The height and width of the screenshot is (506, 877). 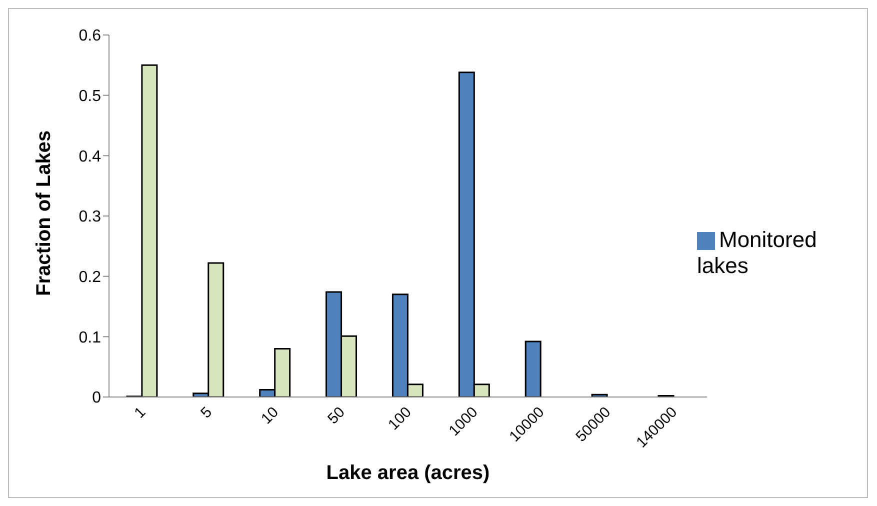 I want to click on x-tick-label: 100, so click(x=400, y=419).